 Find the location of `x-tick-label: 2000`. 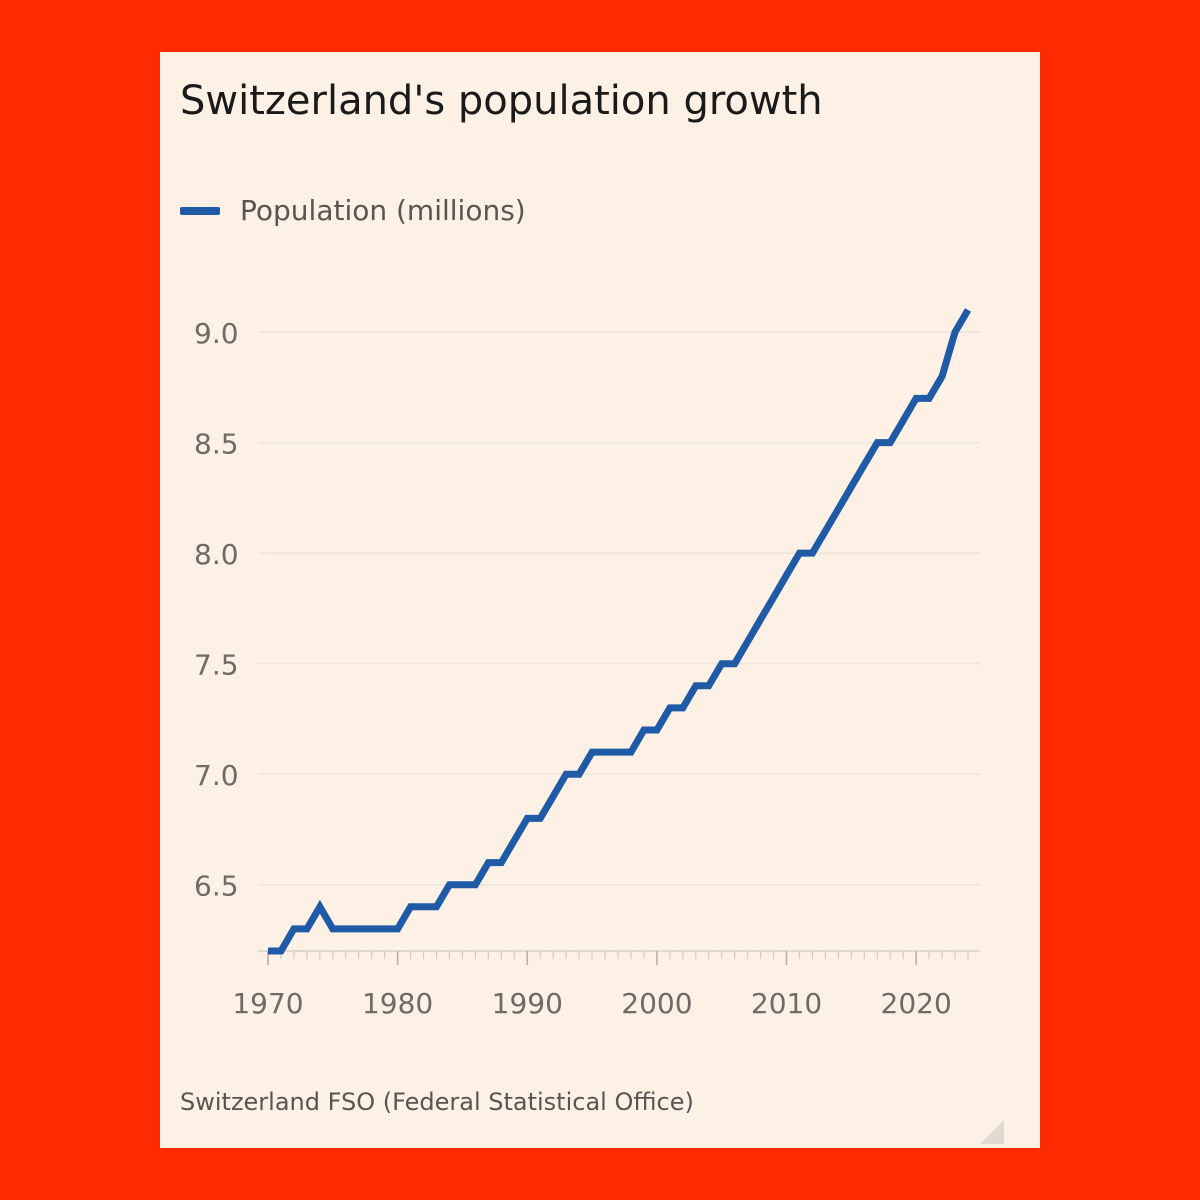

x-tick-label: 2000 is located at coordinates (656, 1003).